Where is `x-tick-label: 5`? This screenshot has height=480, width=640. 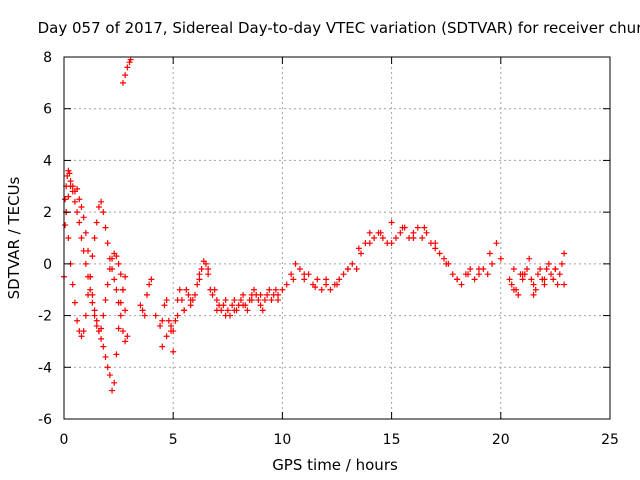
x-tick-label: 5 is located at coordinates (173, 440).